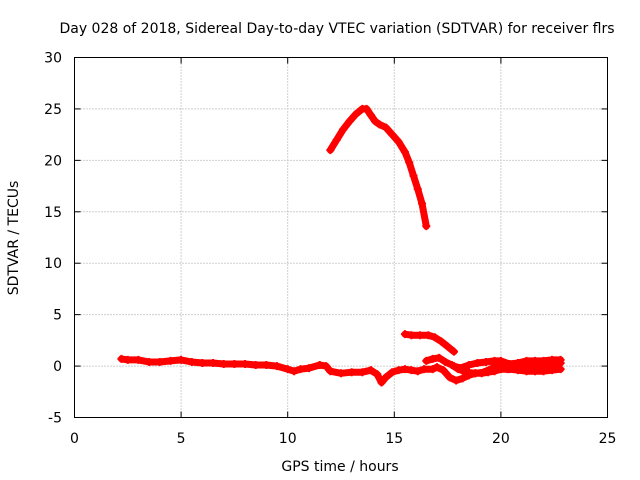  What do you see at coordinates (53, 110) in the screenshot?
I see `y-tick-label: 25` at bounding box center [53, 110].